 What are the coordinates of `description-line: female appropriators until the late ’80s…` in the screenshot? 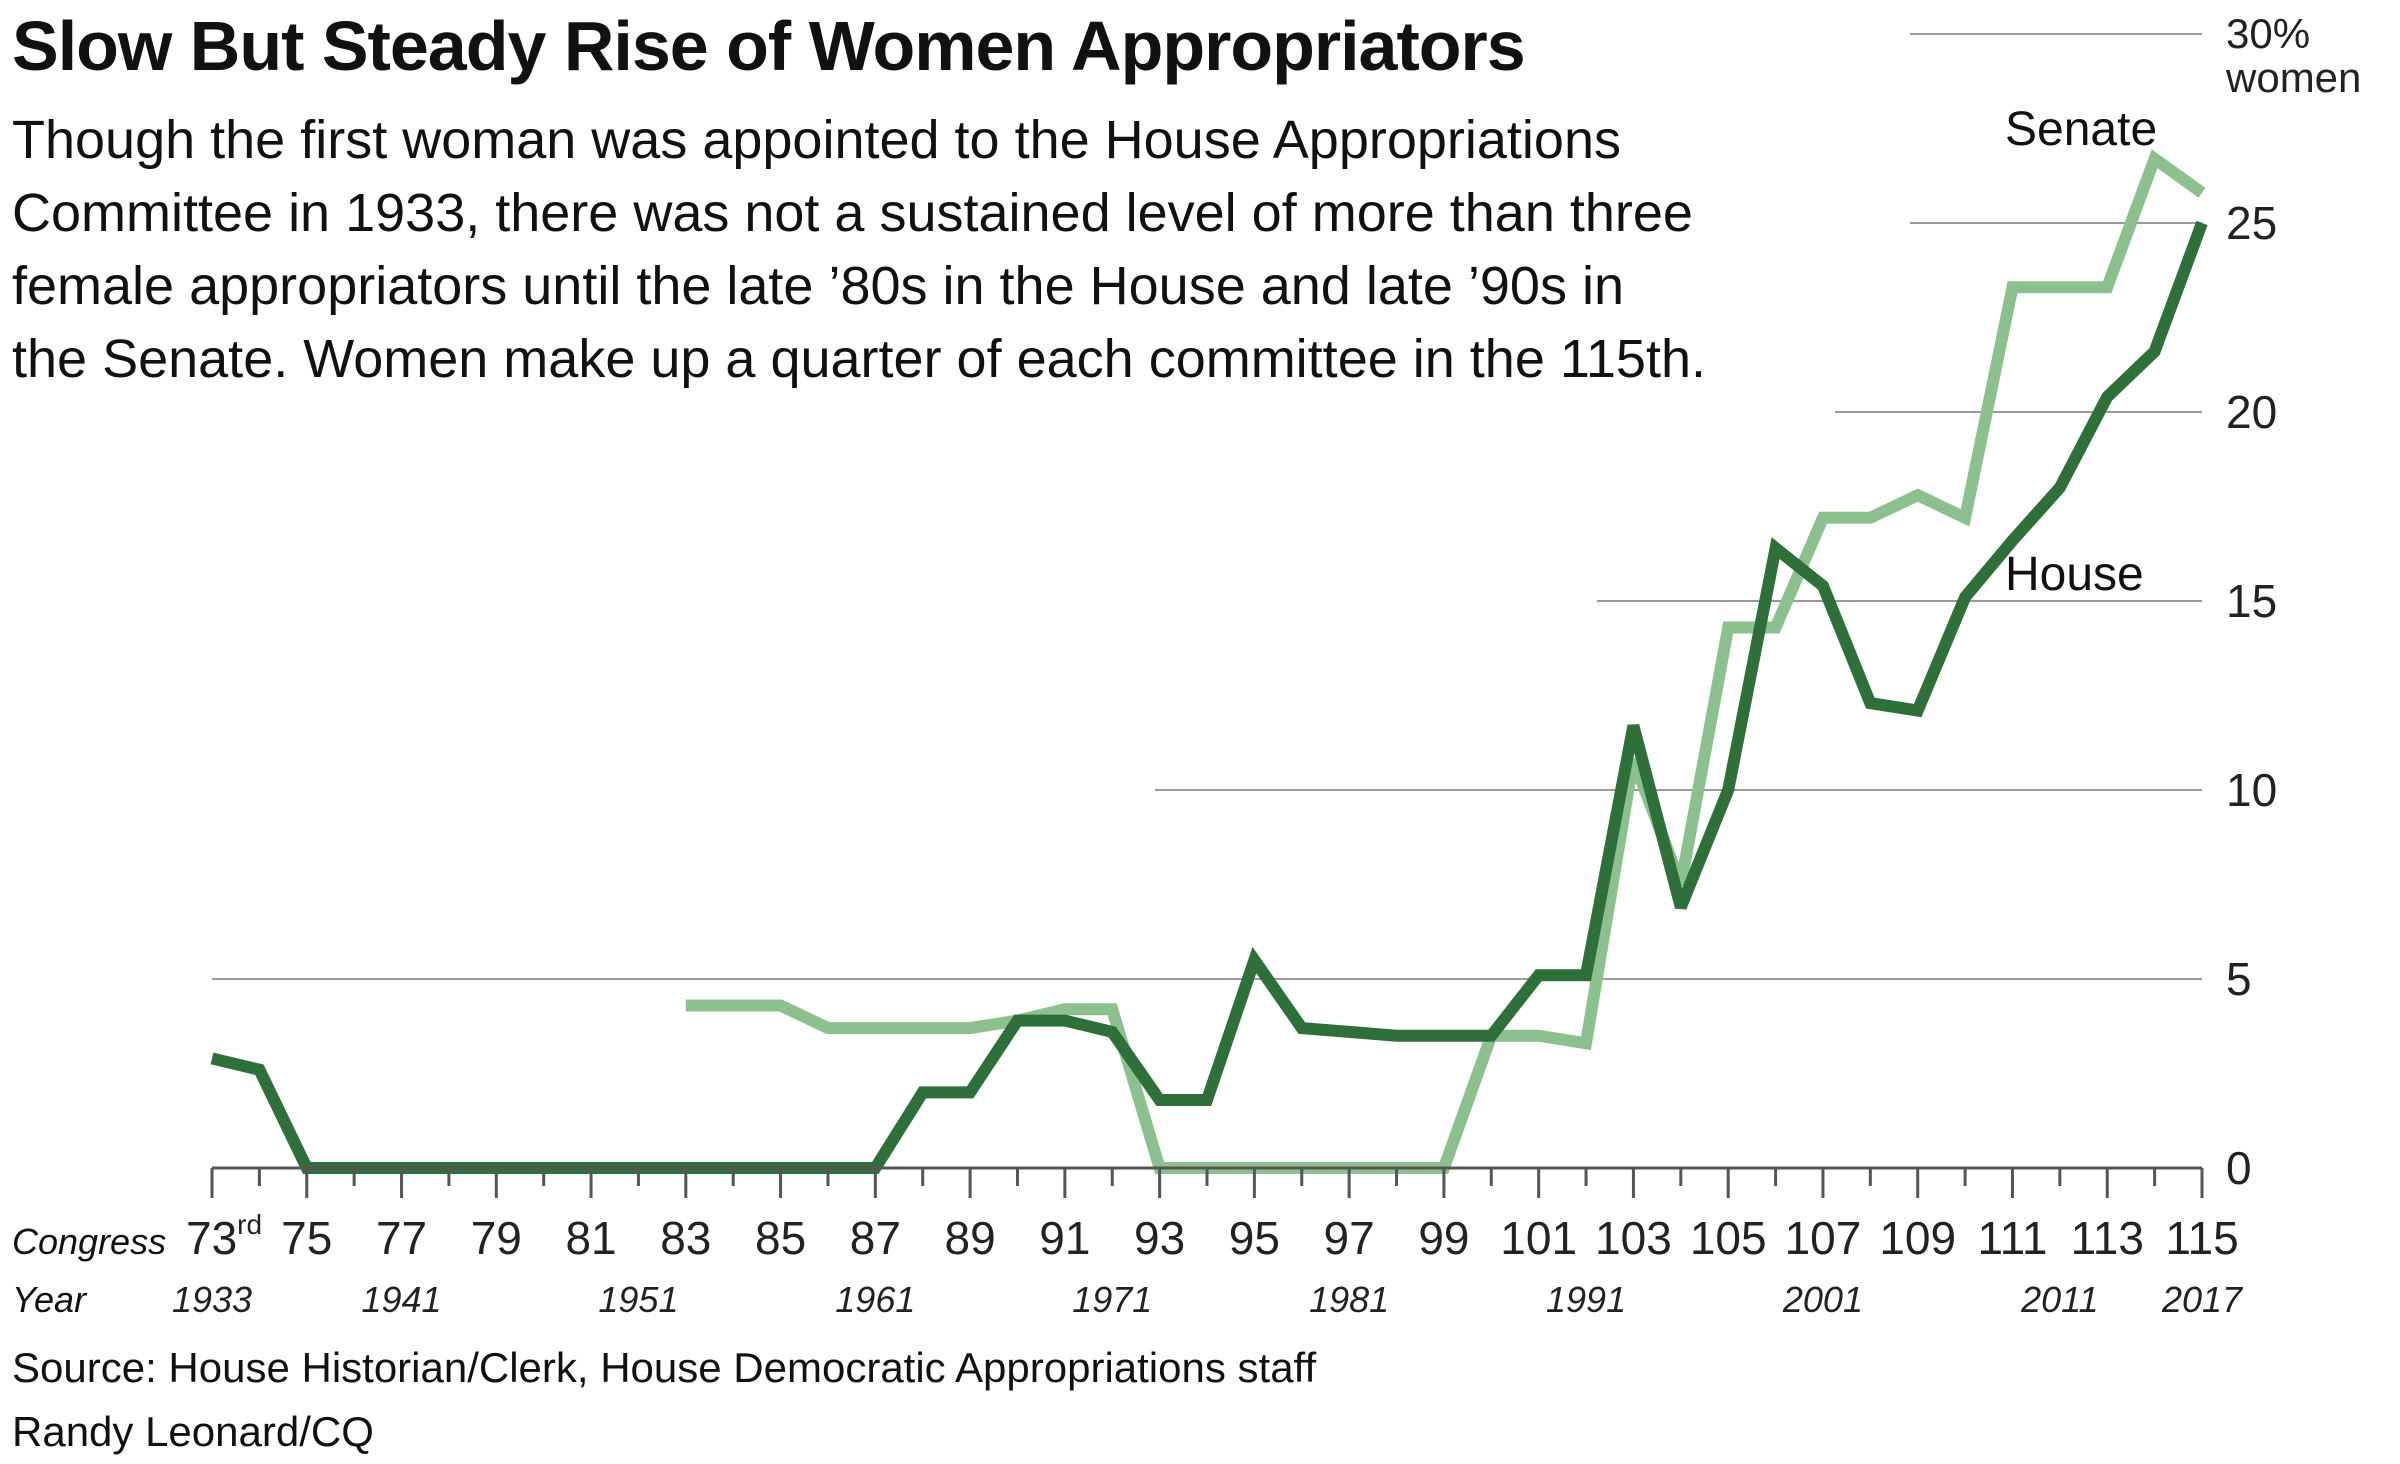 It's located at (818, 286).